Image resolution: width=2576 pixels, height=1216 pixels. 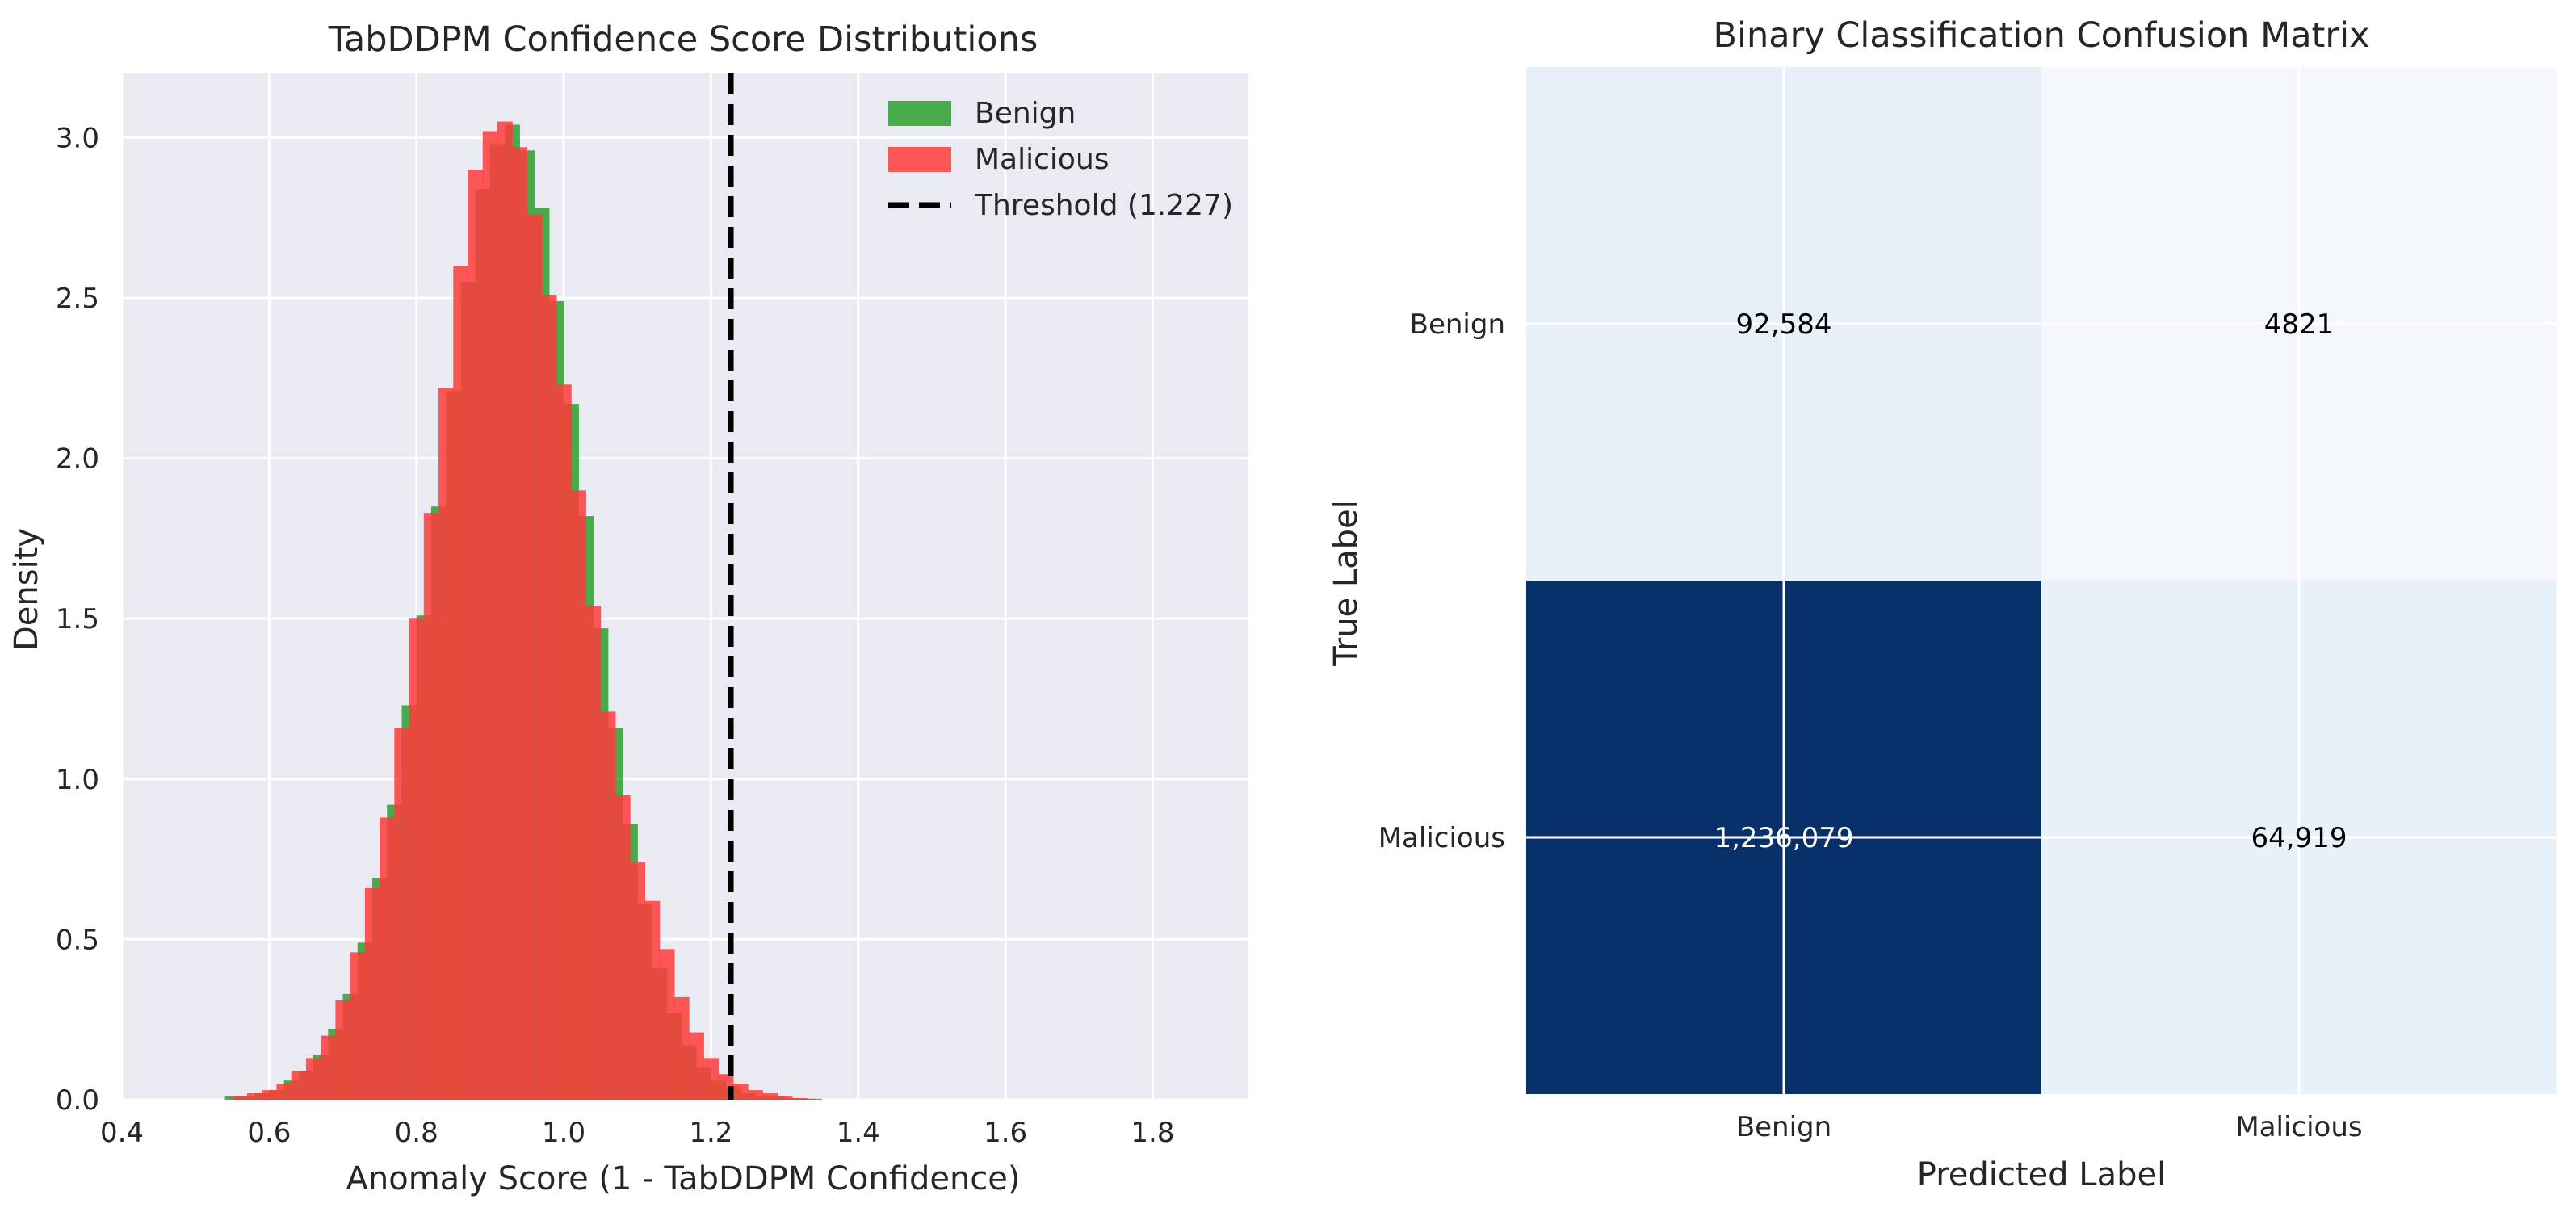 I want to click on y-tick-label: 2.0, so click(x=77, y=459).